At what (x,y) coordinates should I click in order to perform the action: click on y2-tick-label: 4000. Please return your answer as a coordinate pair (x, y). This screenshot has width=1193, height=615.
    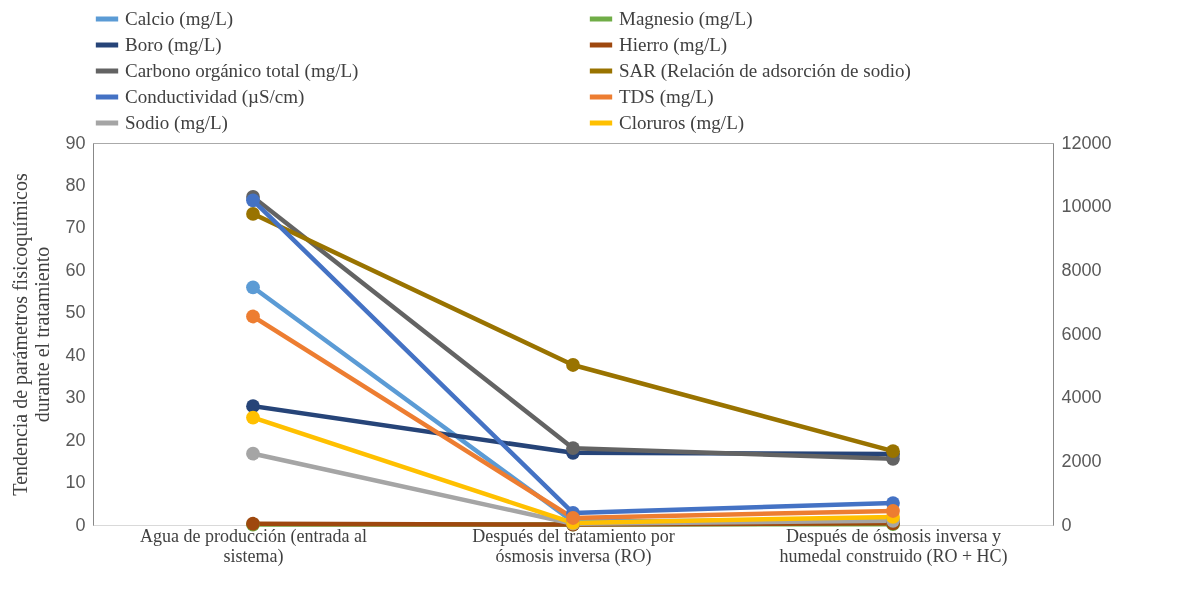
    Looking at the image, I should click on (1081, 397).